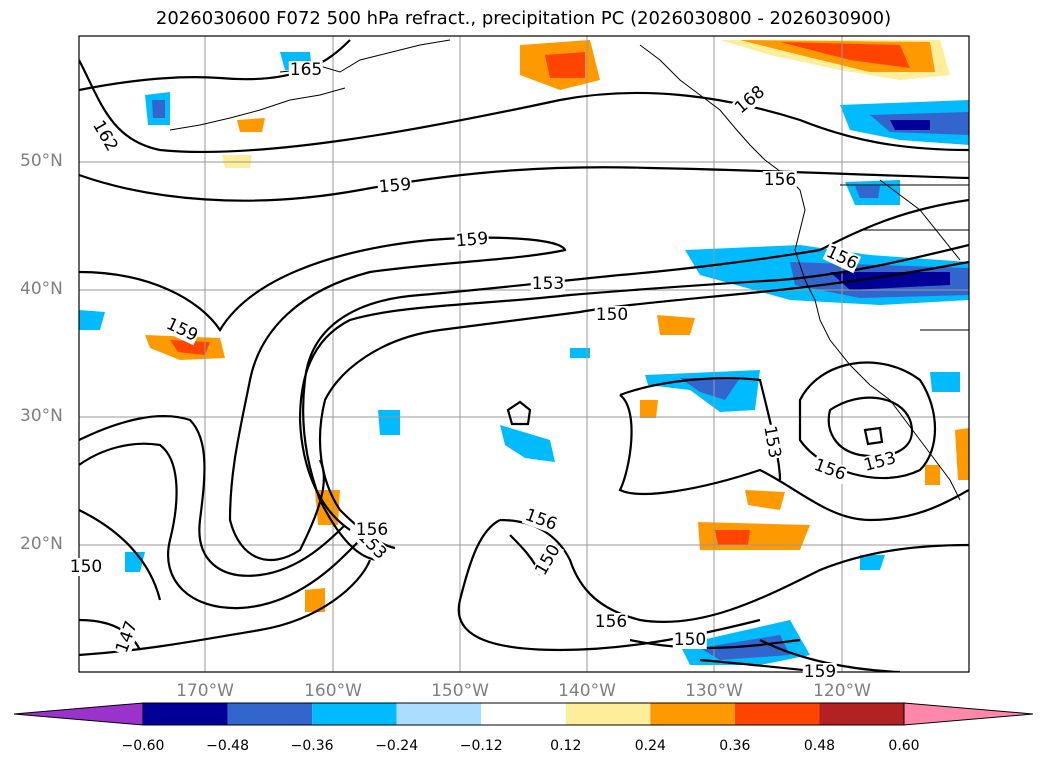  I want to click on colorbar-outline, so click(523, 714).